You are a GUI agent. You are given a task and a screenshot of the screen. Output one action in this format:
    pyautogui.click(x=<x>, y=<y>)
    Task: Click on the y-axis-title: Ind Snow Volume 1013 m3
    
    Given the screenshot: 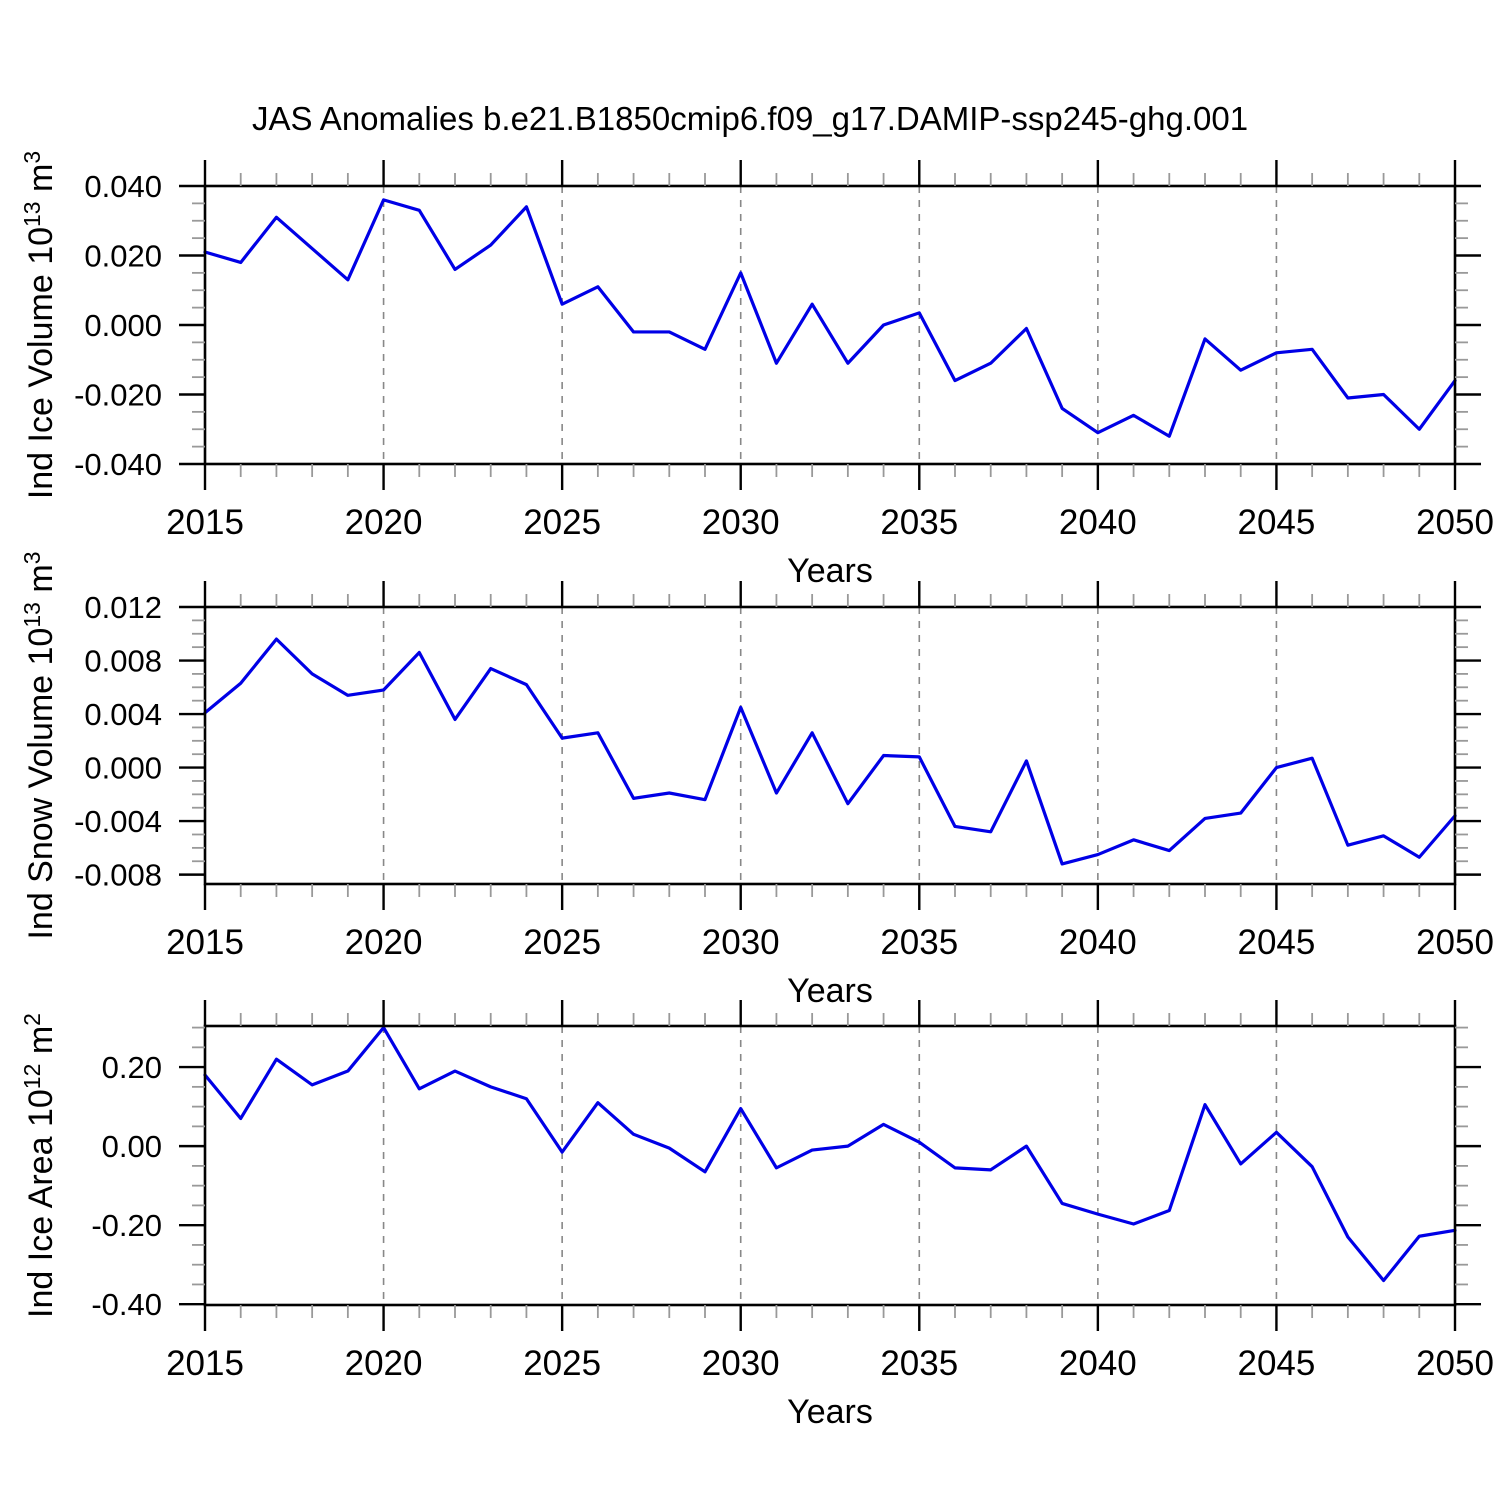 What is the action you would take?
    pyautogui.click(x=39, y=745)
    